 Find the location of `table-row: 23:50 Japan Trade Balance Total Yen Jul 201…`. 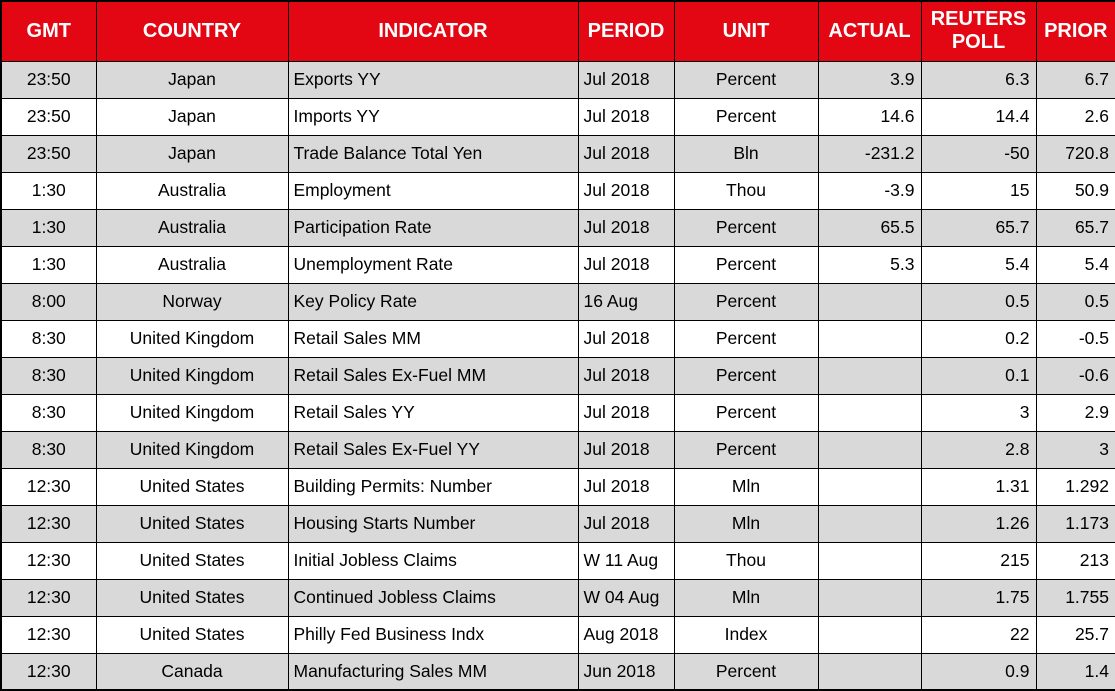

table-row: 23:50 Japan Trade Balance Total Yen Jul 201… is located at coordinates (557, 153).